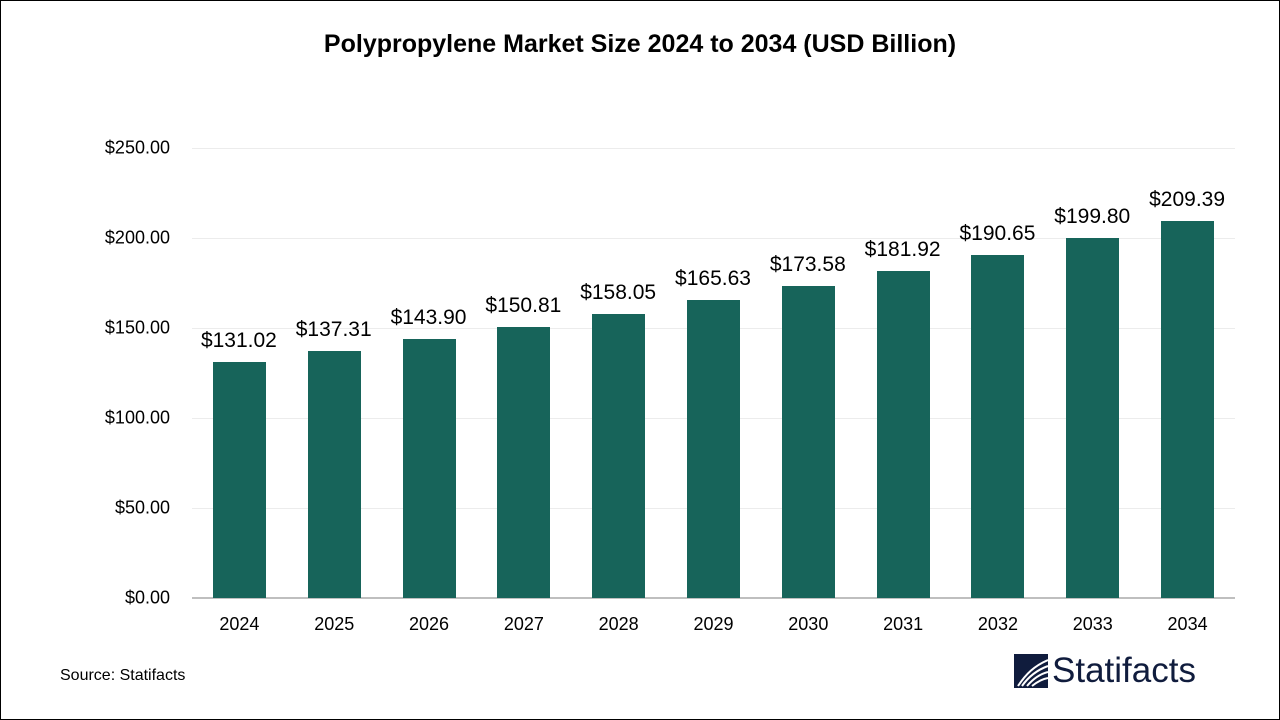 The width and height of the screenshot is (1280, 720). What do you see at coordinates (713, 448) in the screenshot?
I see `bar-2029` at bounding box center [713, 448].